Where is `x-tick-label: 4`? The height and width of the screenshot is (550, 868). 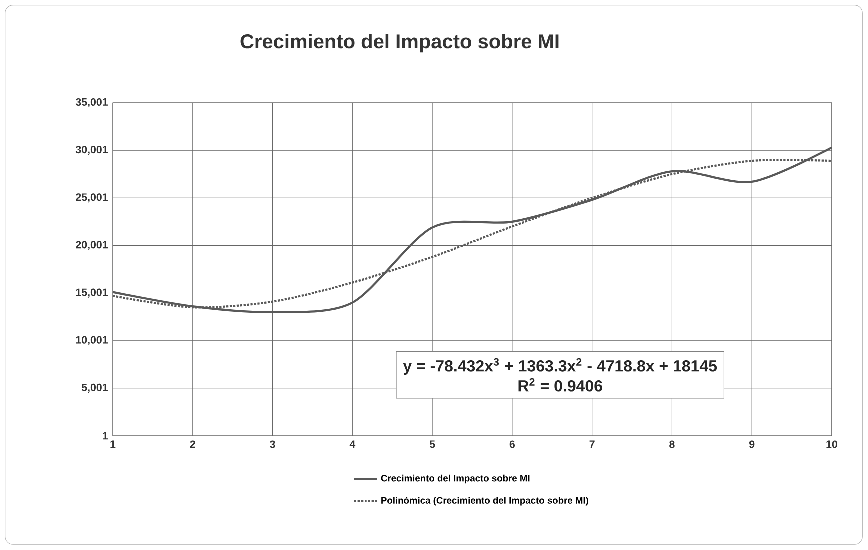 x-tick-label: 4 is located at coordinates (353, 444).